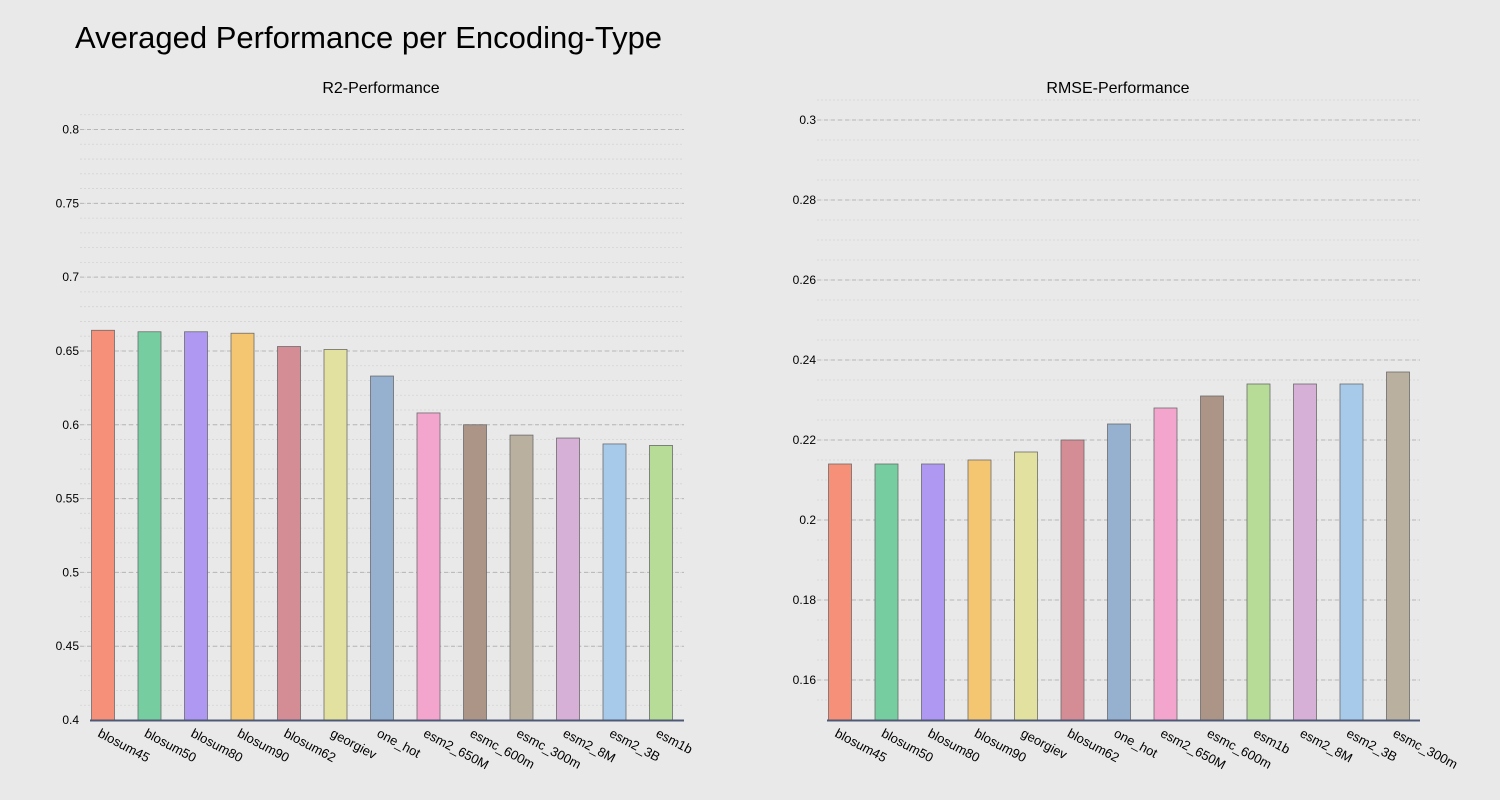  I want to click on rmse-xtick-label: esm2_8M, so click(1326, 745).